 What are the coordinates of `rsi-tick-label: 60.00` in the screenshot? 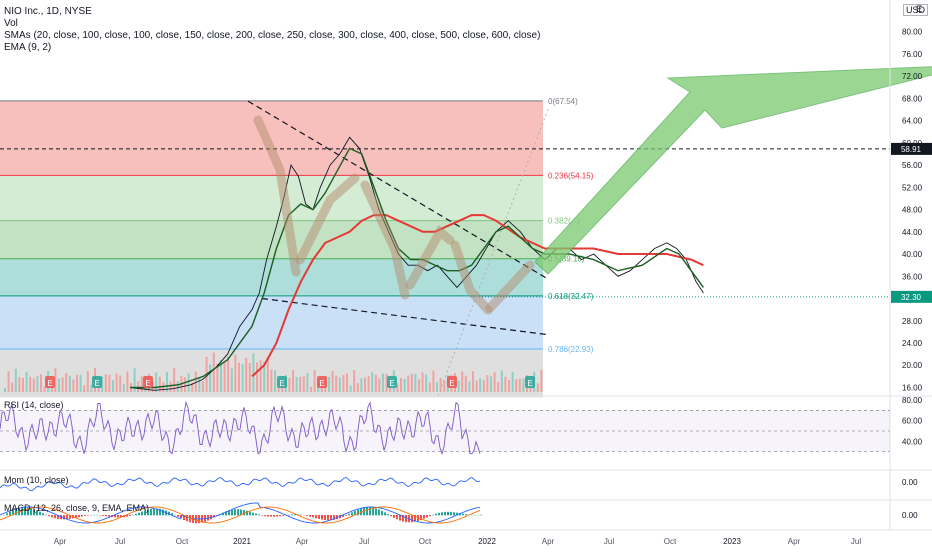 It's located at (912, 421).